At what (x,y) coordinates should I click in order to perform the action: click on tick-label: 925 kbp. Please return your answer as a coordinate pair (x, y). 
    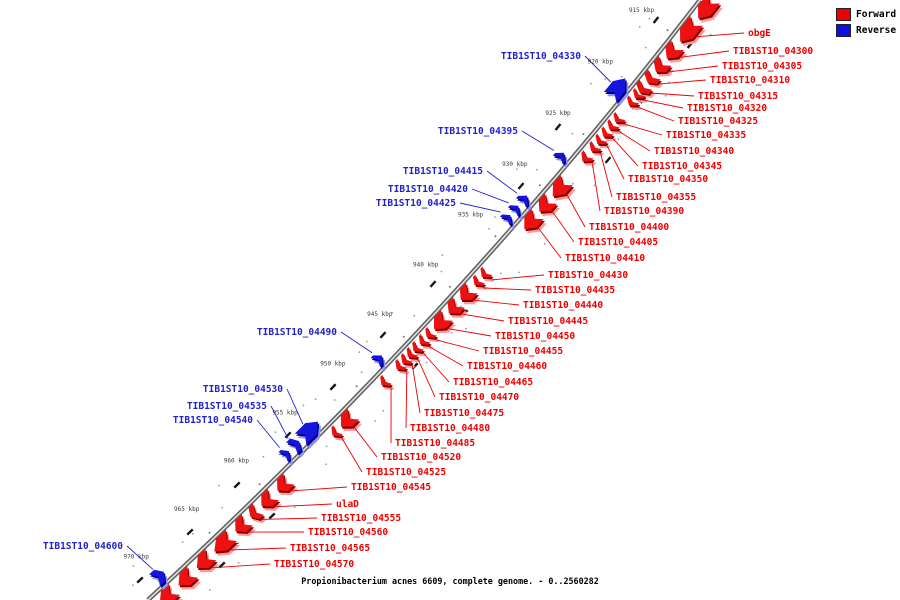
    Looking at the image, I should click on (558, 113).